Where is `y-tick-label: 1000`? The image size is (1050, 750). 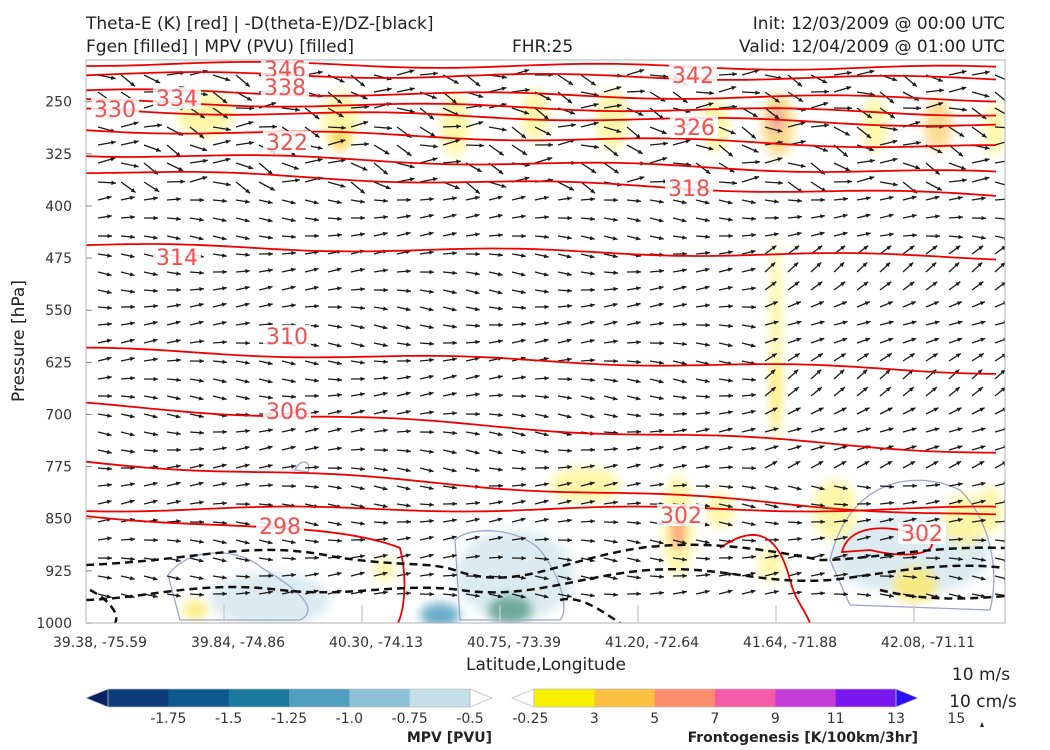
y-tick-label: 1000 is located at coordinates (54, 624).